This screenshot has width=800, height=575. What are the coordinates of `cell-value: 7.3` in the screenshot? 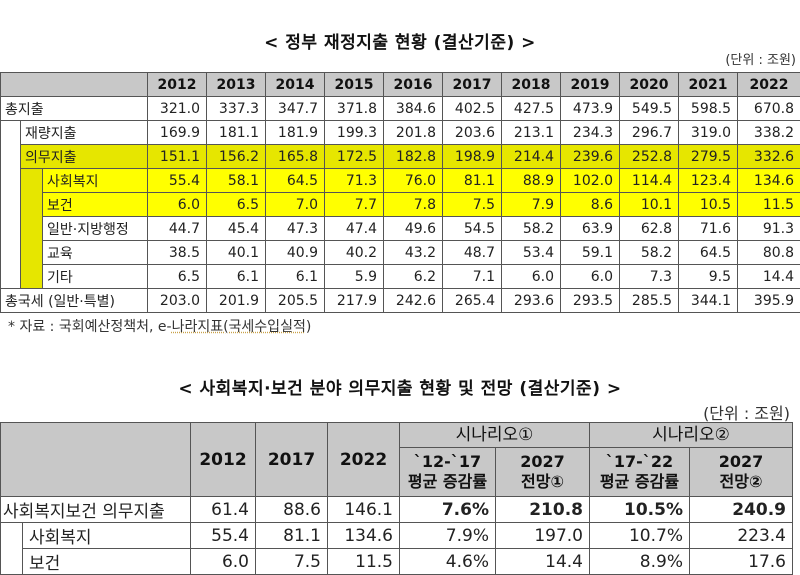 It's located at (649, 277).